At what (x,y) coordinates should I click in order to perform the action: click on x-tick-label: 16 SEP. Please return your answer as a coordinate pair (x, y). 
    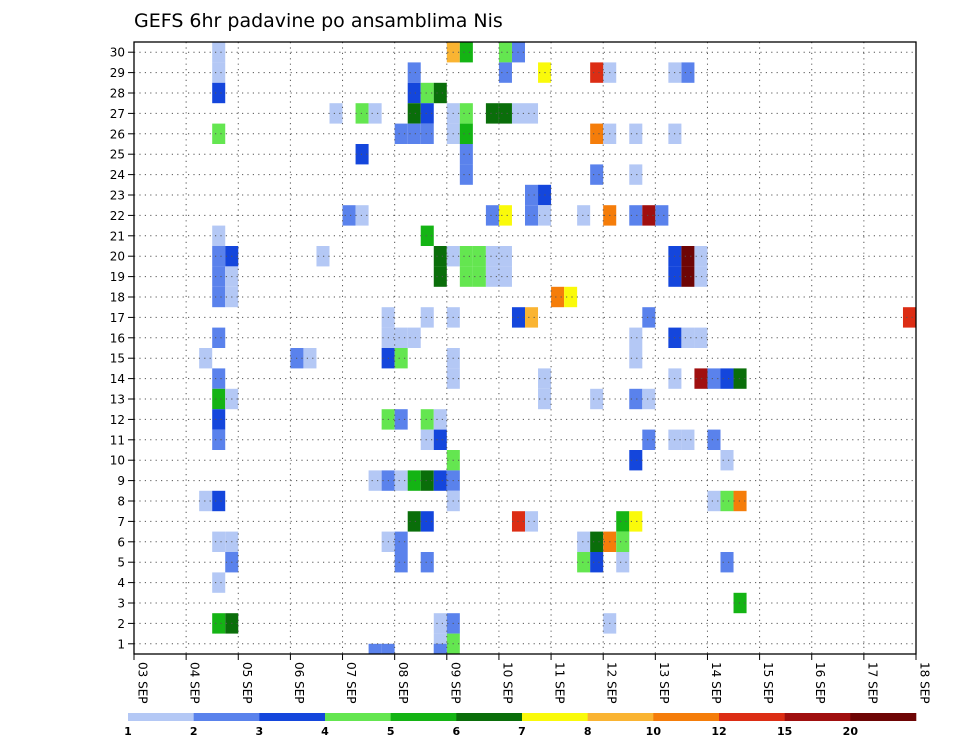
    Looking at the image, I should click on (820, 683).